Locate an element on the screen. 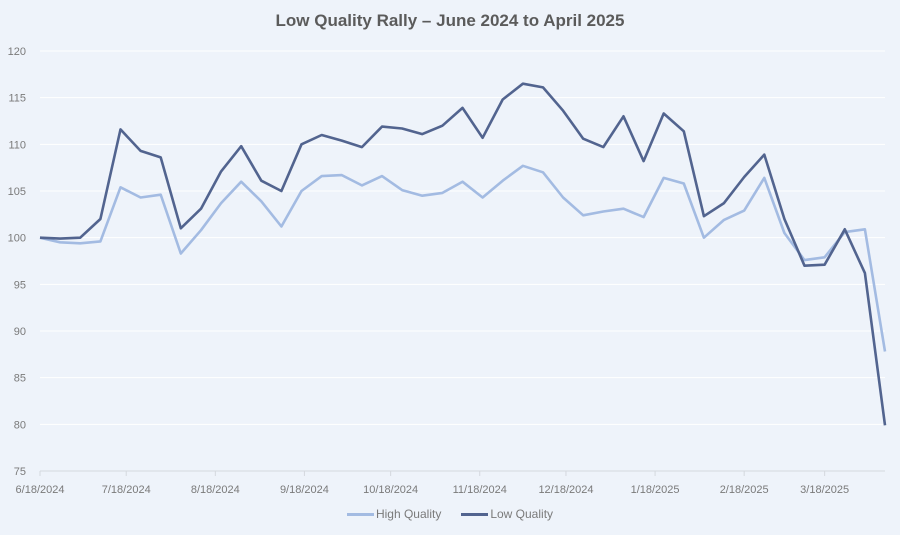 The height and width of the screenshot is (535, 900). y-tick-label: 95 is located at coordinates (20, 285).